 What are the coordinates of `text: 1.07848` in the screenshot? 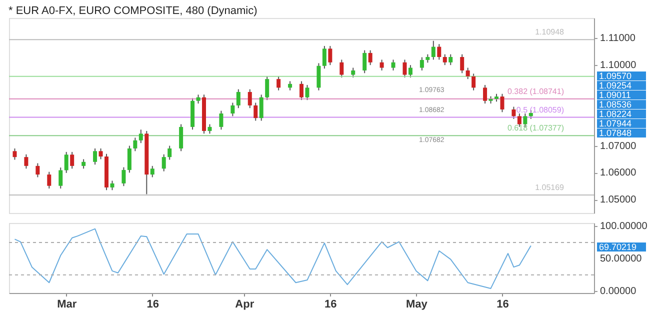 It's located at (615, 133).